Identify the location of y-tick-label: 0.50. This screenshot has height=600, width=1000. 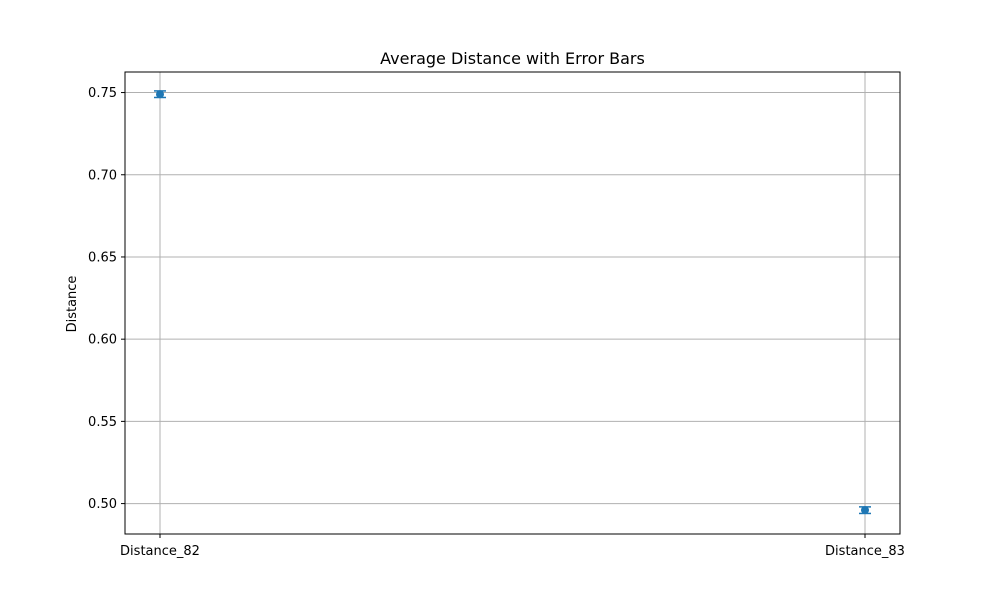
(102, 504).